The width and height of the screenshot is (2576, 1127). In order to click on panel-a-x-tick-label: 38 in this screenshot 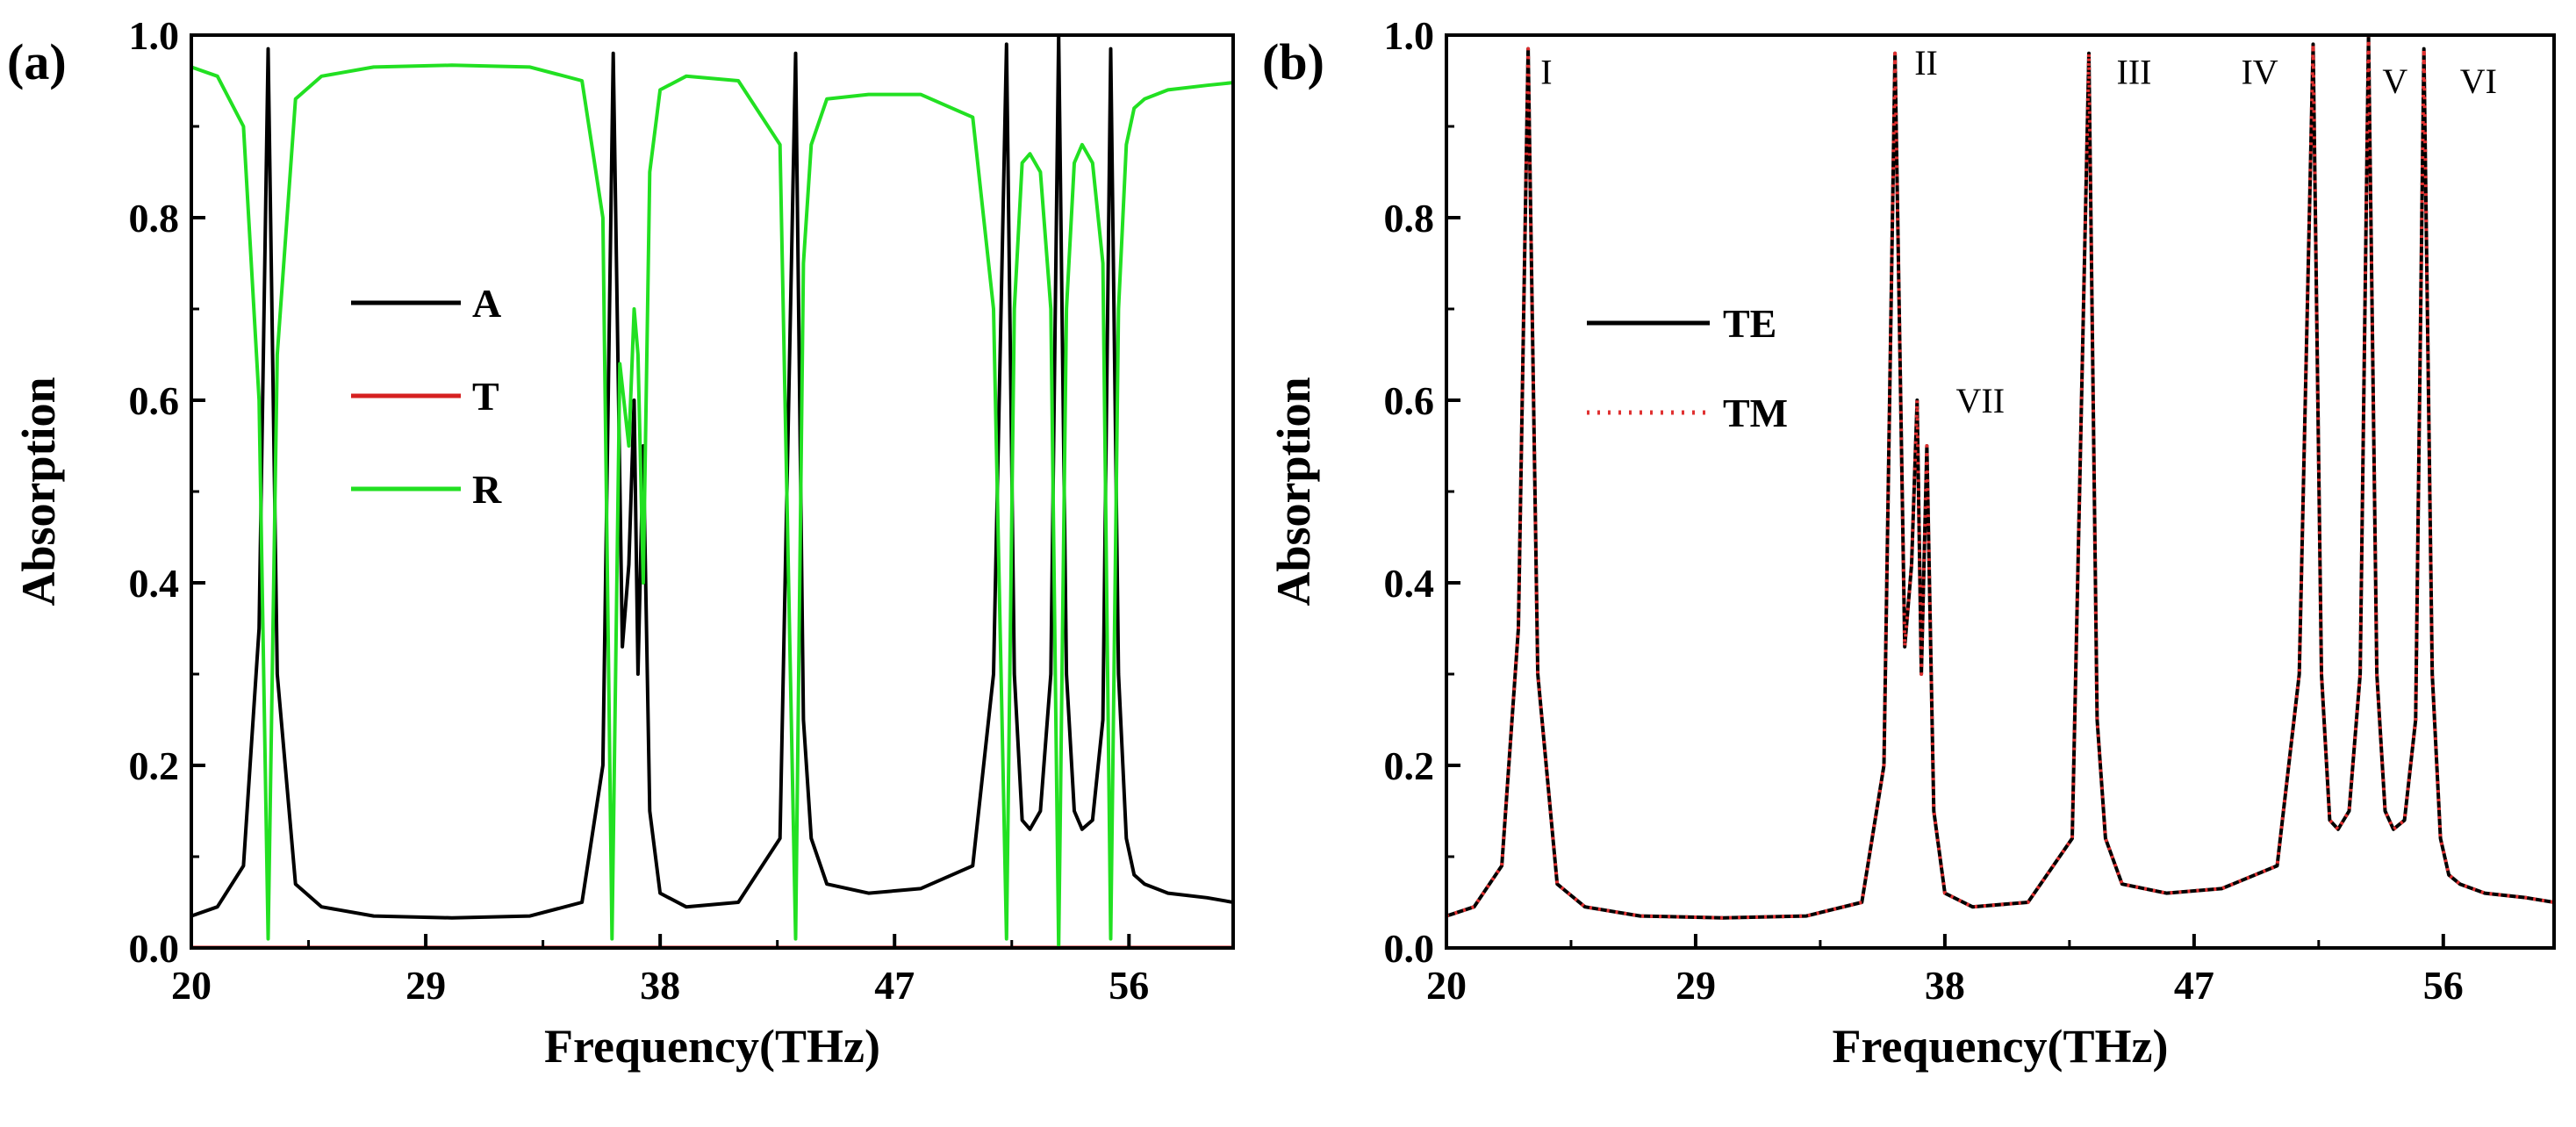, I will do `click(660, 985)`.